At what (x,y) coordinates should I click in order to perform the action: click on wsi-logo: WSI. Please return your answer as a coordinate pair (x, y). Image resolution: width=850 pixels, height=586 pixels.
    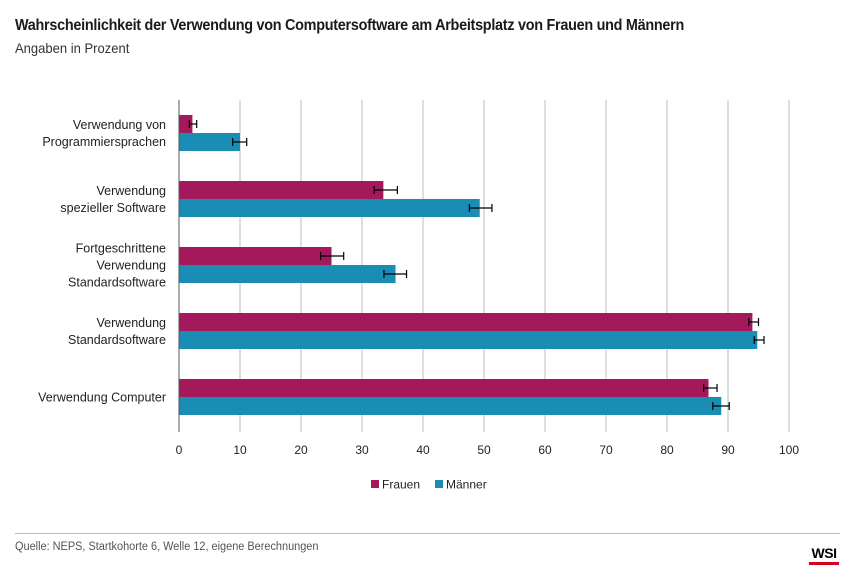
    Looking at the image, I should click on (824, 556).